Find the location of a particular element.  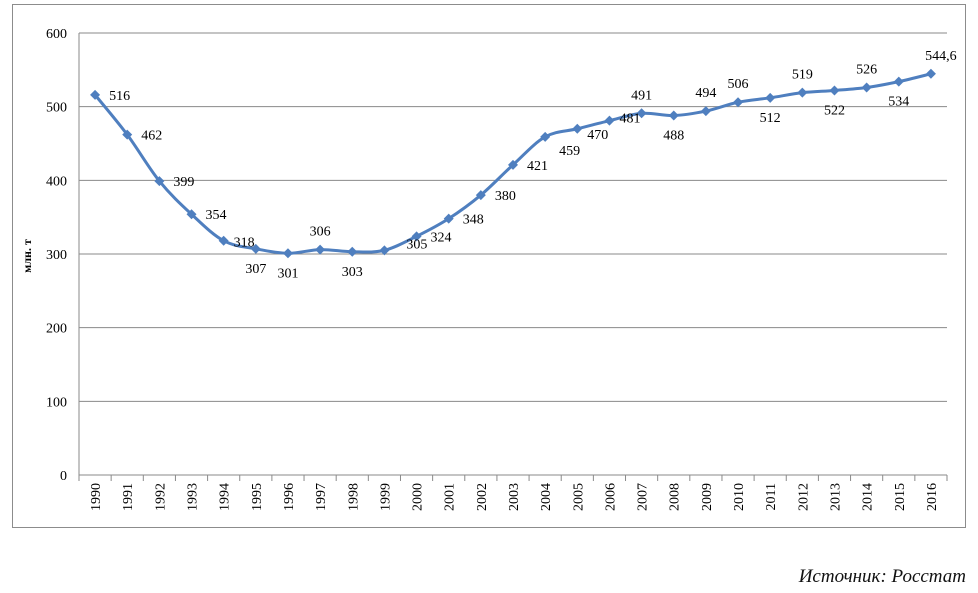

data-label: 303 is located at coordinates (352, 272).